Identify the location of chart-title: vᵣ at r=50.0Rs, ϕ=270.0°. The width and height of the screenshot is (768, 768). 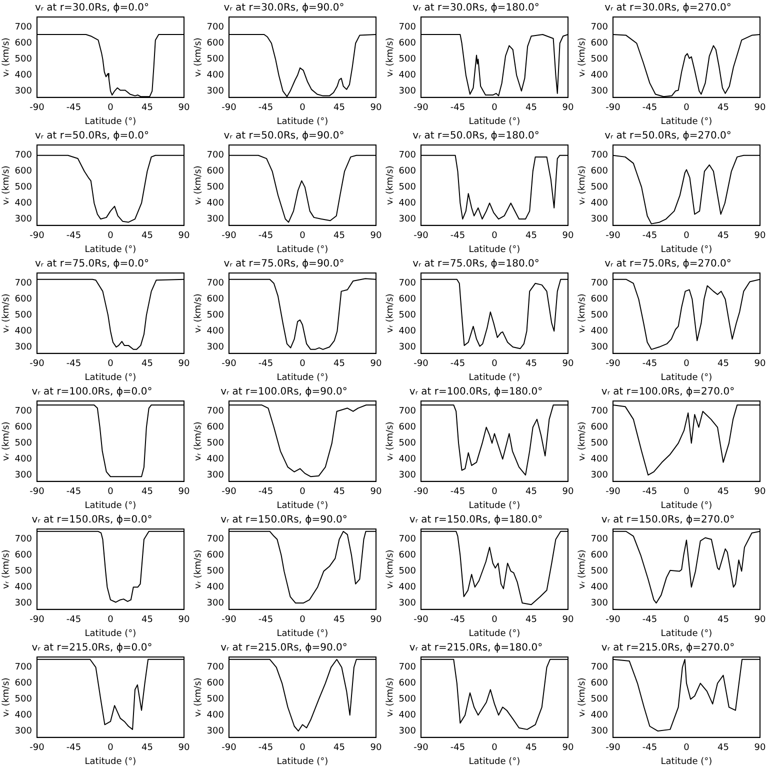
(668, 136).